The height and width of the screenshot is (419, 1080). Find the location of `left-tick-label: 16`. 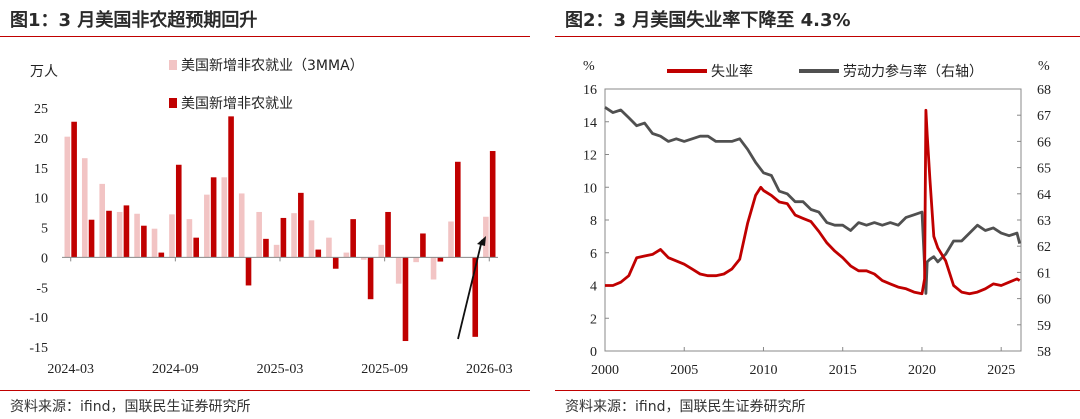

left-tick-label: 16 is located at coordinates (590, 90).